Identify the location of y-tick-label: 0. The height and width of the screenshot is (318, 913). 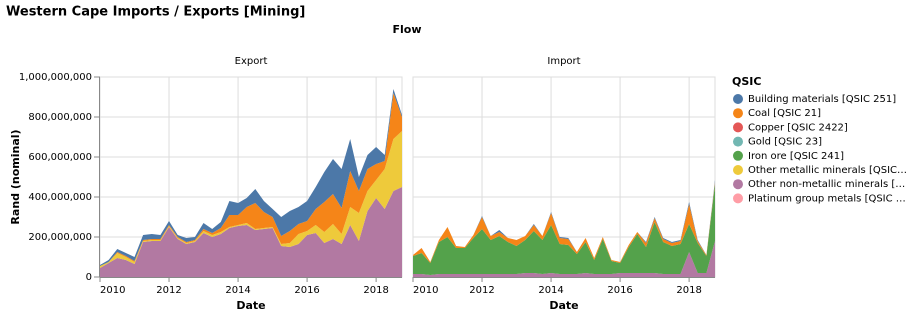
(89, 277).